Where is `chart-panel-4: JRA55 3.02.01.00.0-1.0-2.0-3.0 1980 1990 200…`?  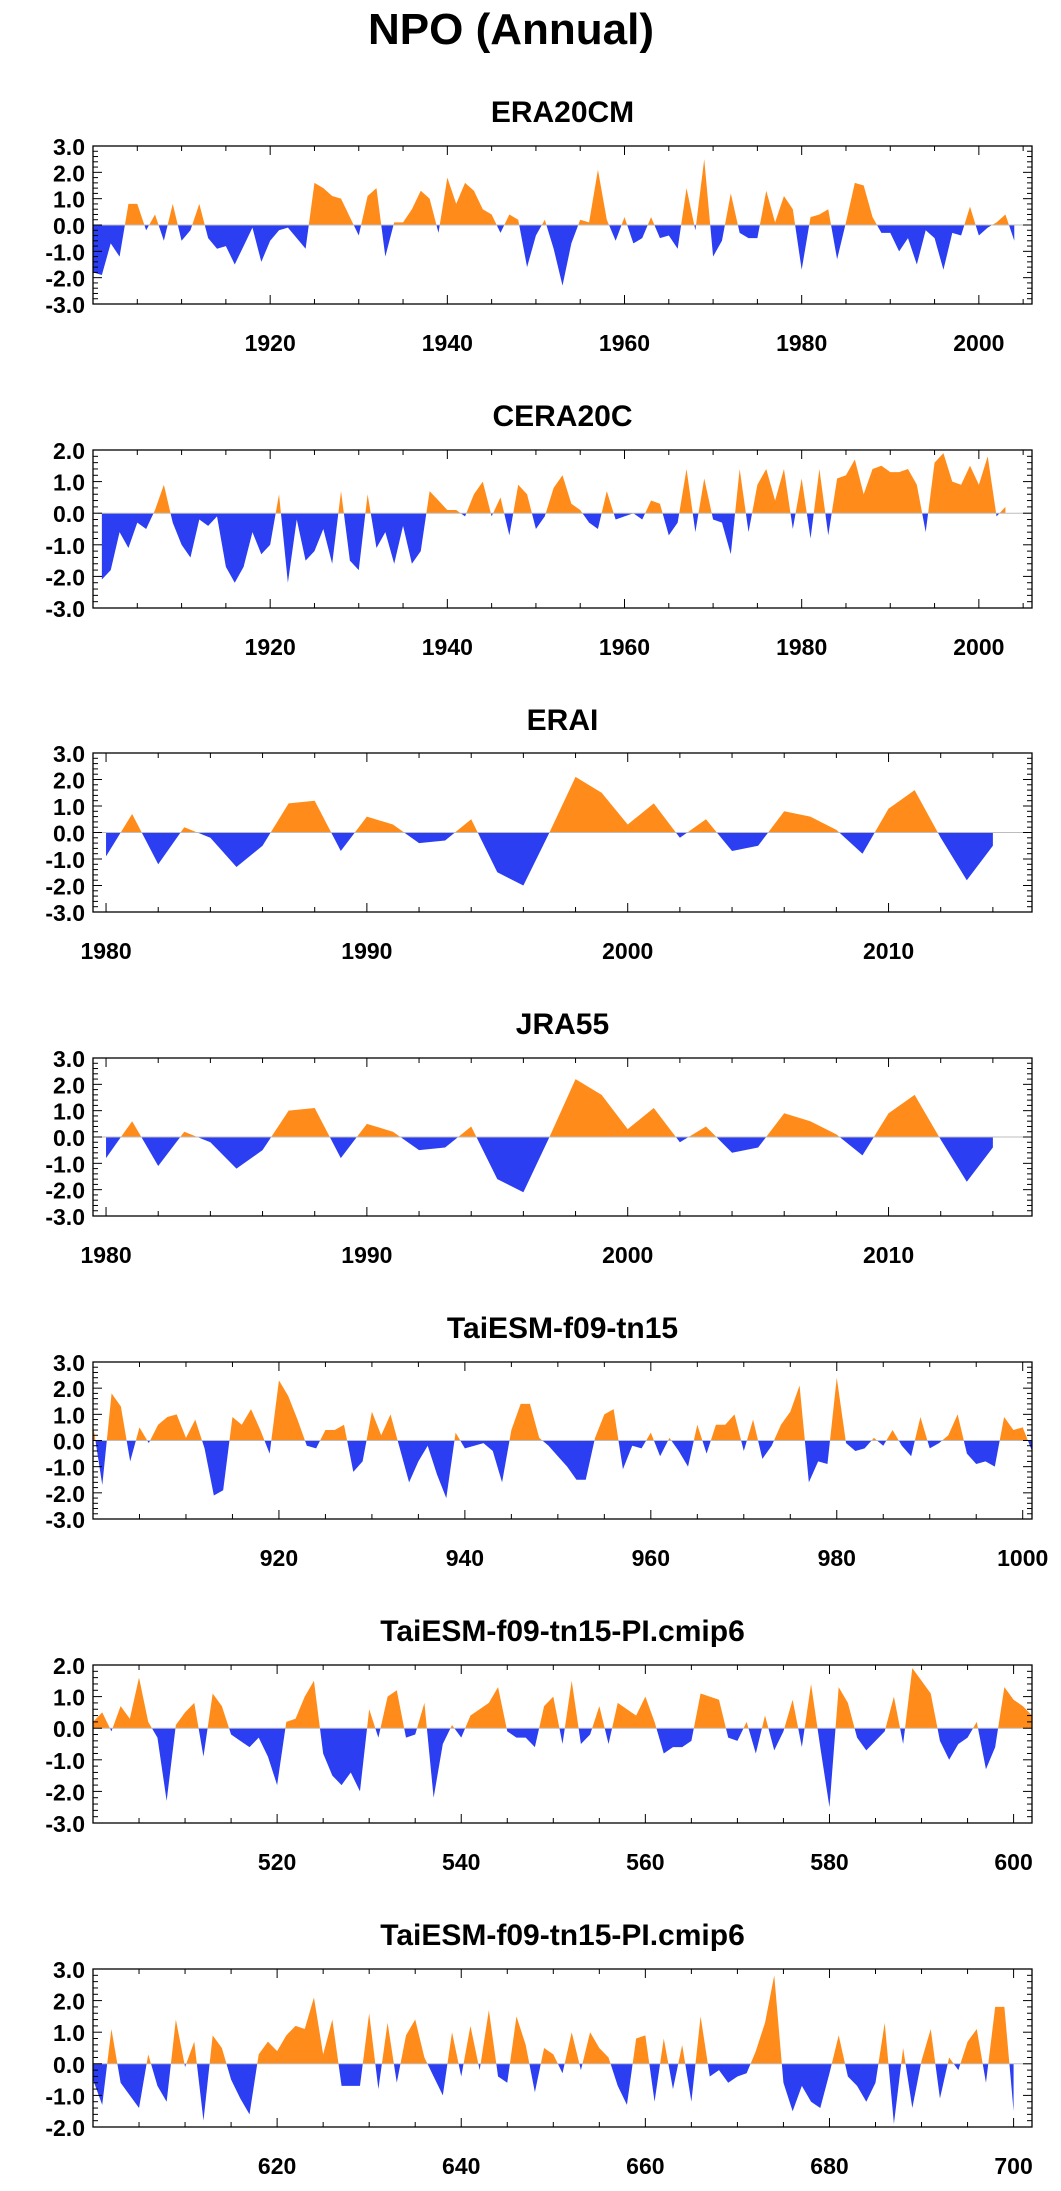 chart-panel-4: JRA55 3.02.01.00.0-1.0-2.0-3.0 1980 1990 200… is located at coordinates (539, 1138).